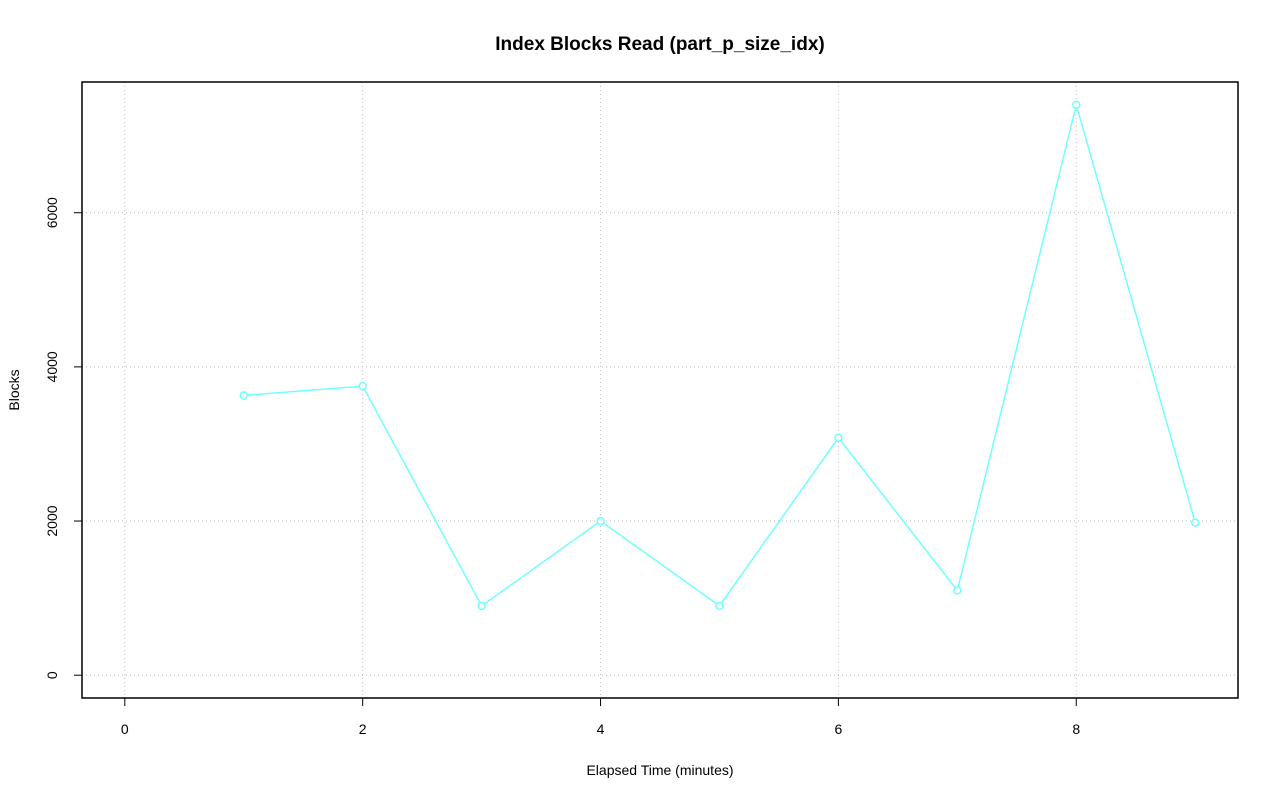 This screenshot has width=1280, height=801. Describe the element at coordinates (125, 729) in the screenshot. I see `x-tick-label: 0` at that location.